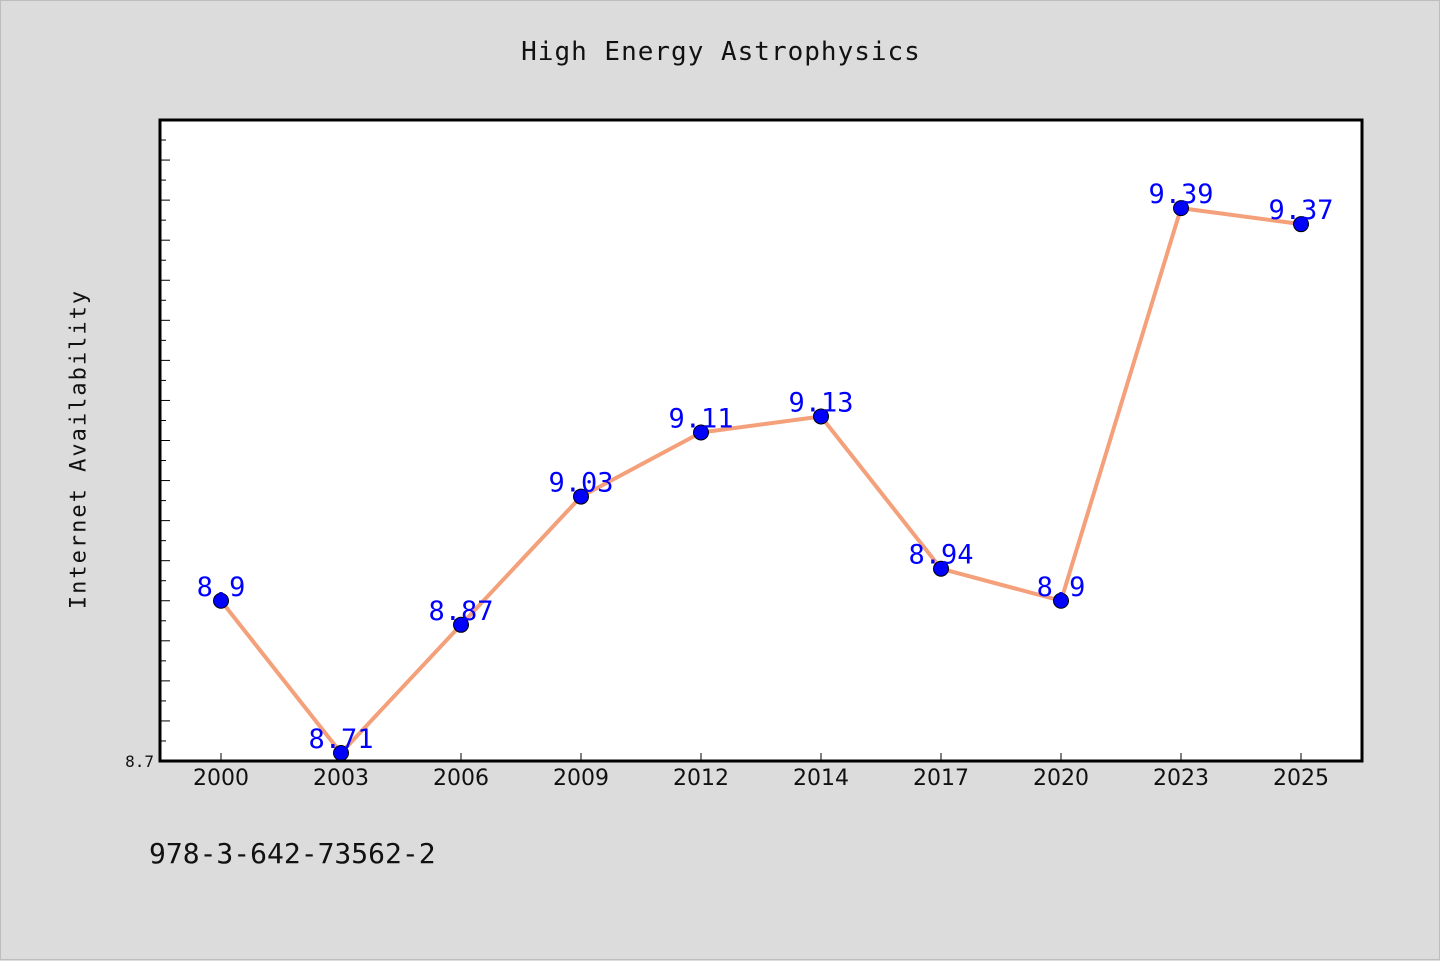 The height and width of the screenshot is (961, 1440). Describe the element at coordinates (580, 483) in the screenshot. I see `data-label: 9.03` at that location.